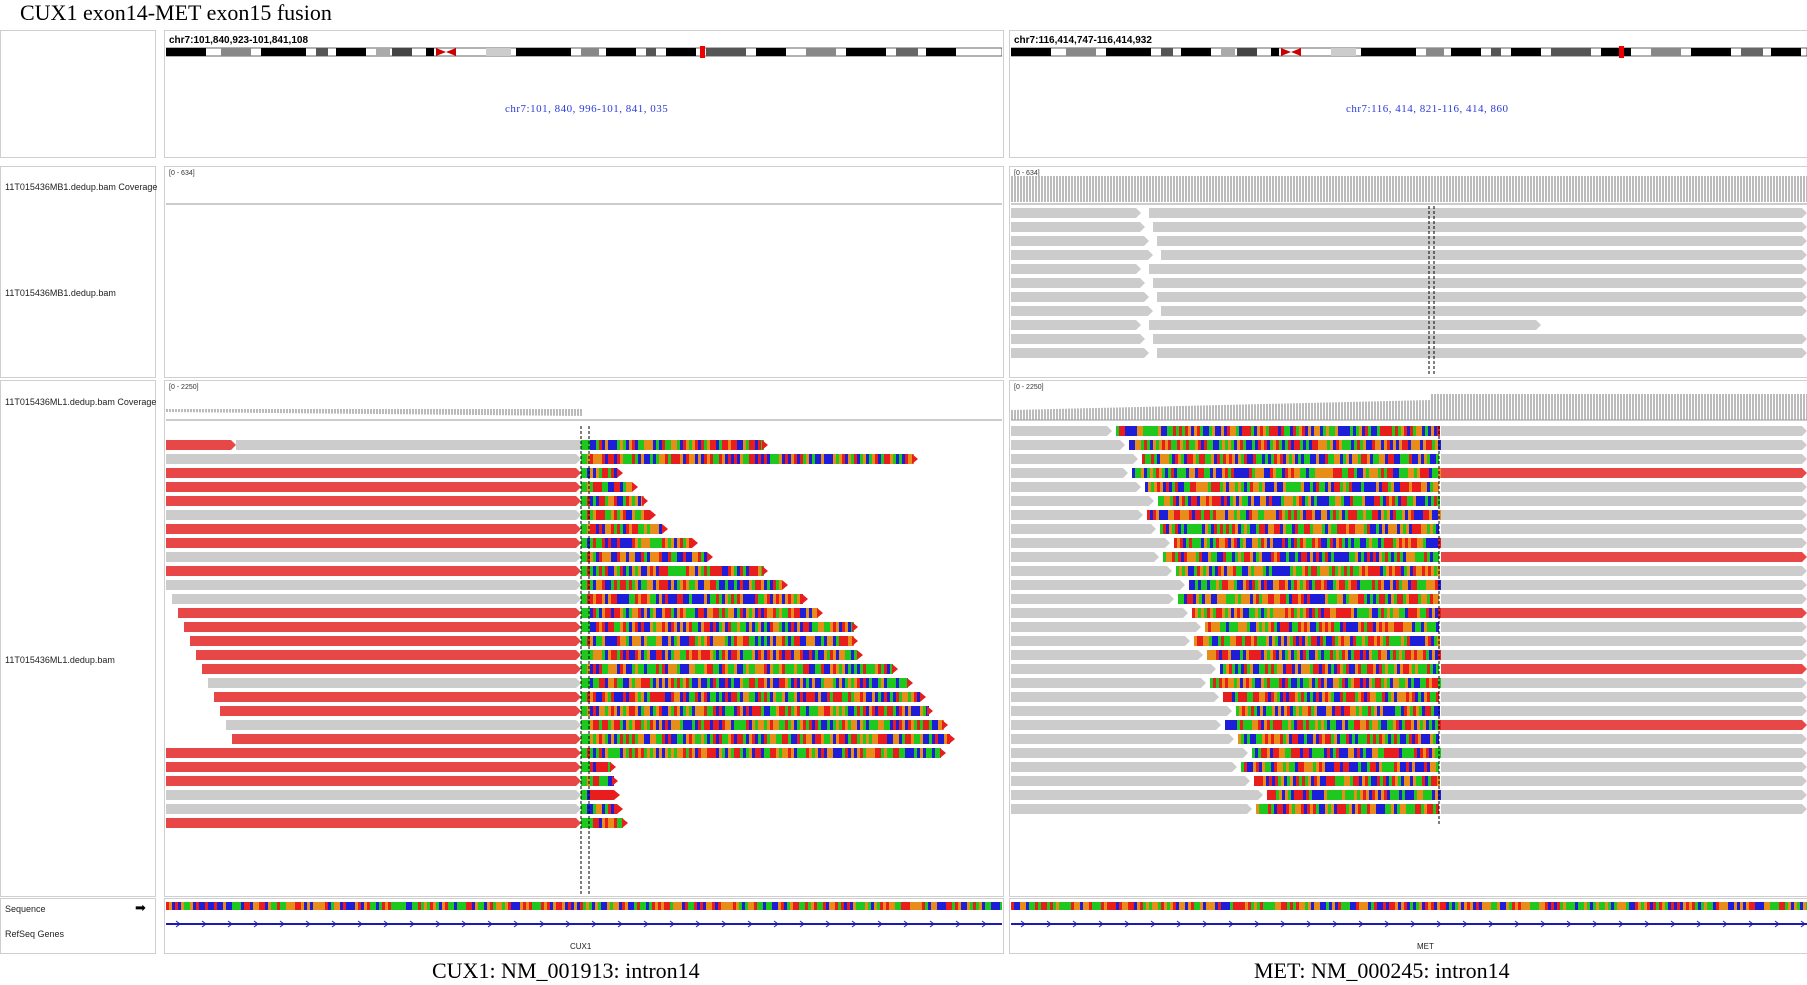 The width and height of the screenshot is (1807, 985). Describe the element at coordinates (1029, 387) in the screenshot. I see `right-ml1-range: [0 - 2250]` at that location.